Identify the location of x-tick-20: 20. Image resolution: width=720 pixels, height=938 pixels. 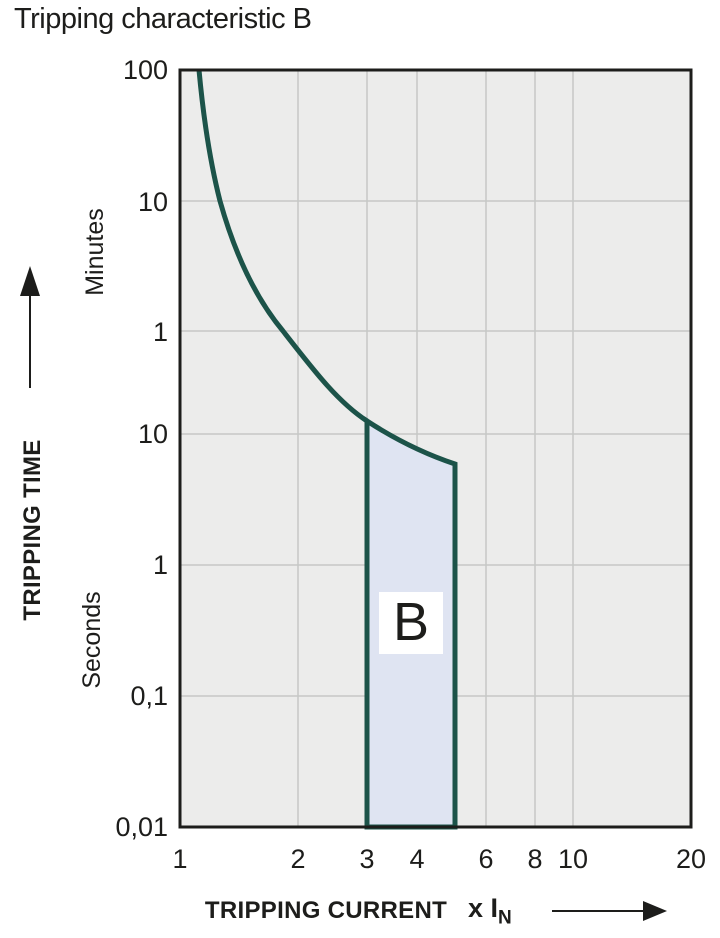
(691, 859).